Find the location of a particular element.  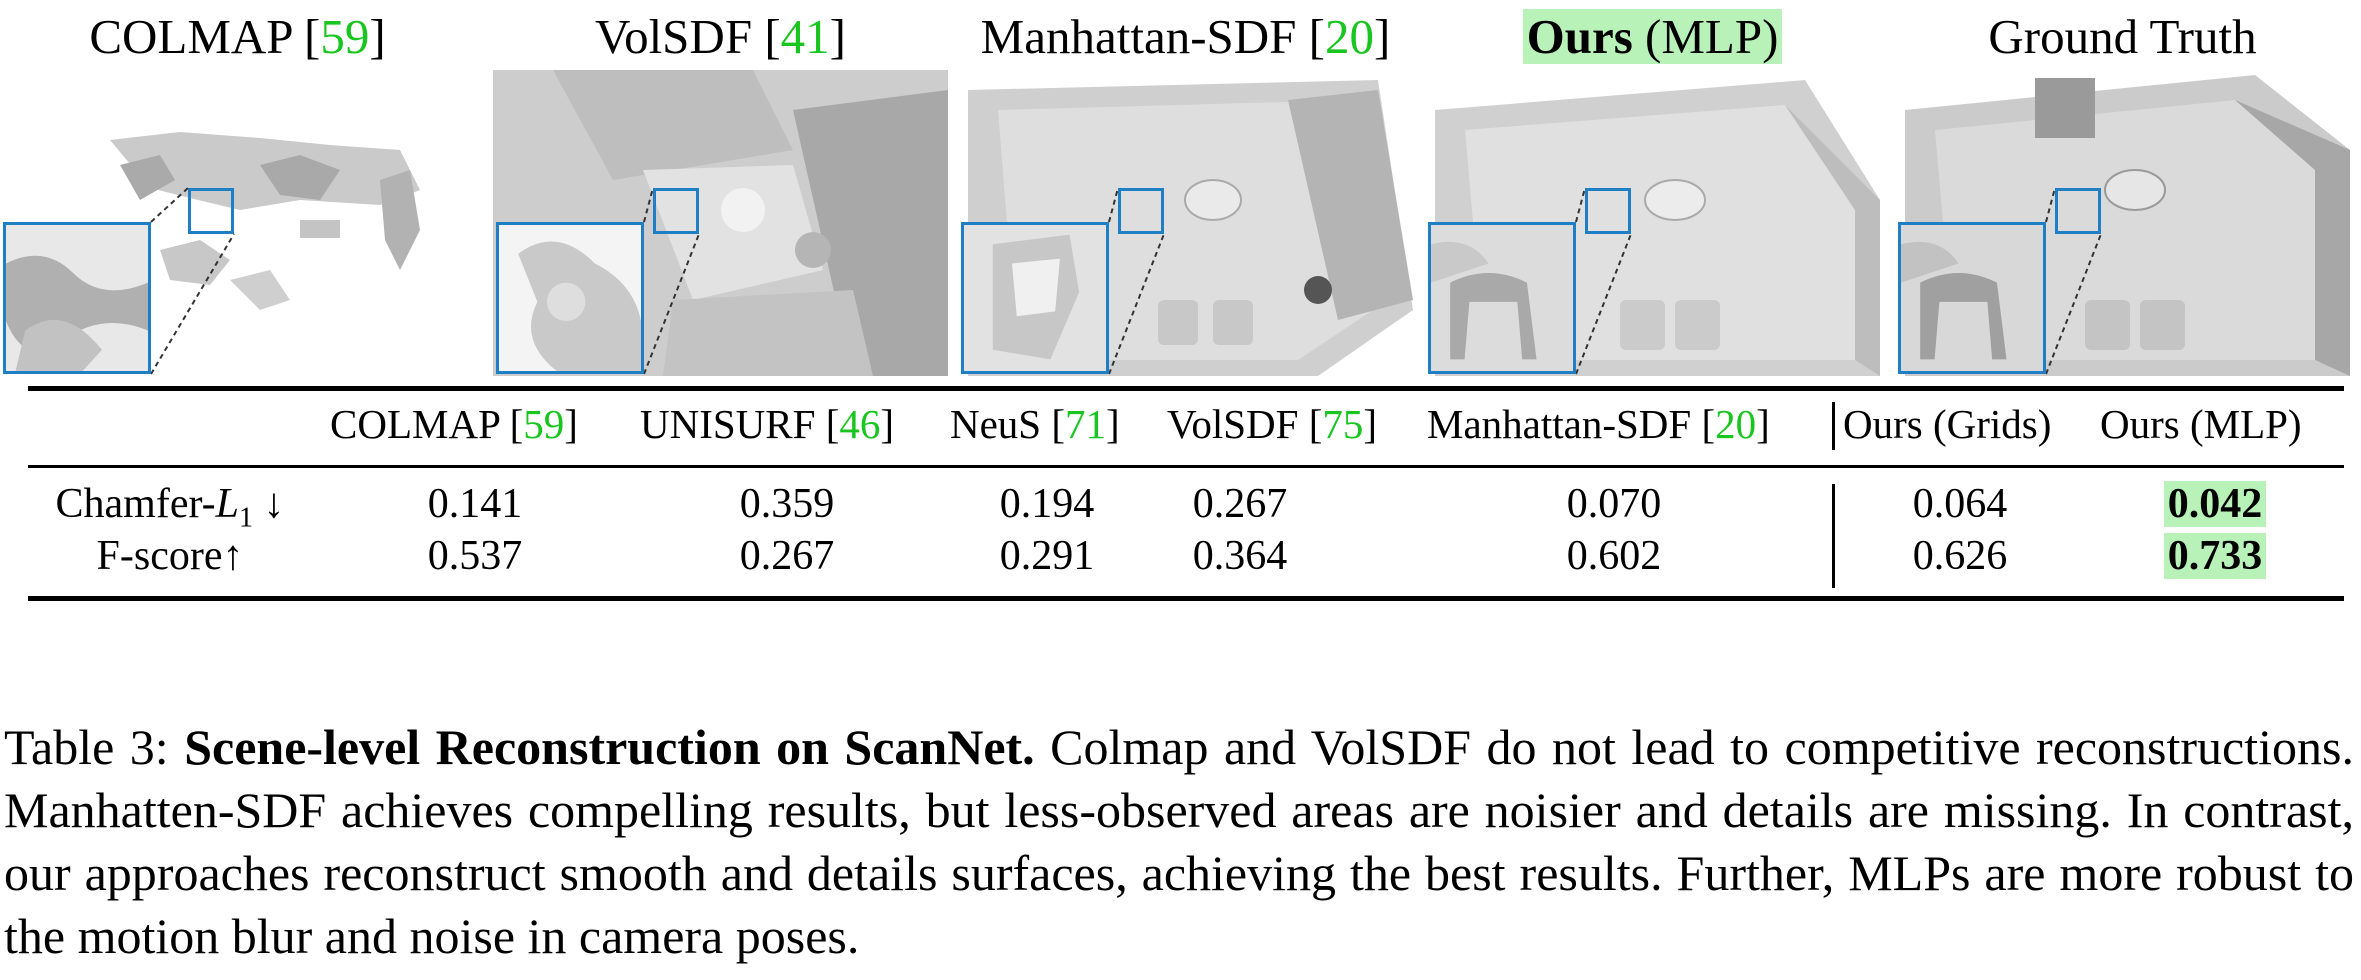

col-header-volsdf: VolSDF [75] is located at coordinates (1272, 424).